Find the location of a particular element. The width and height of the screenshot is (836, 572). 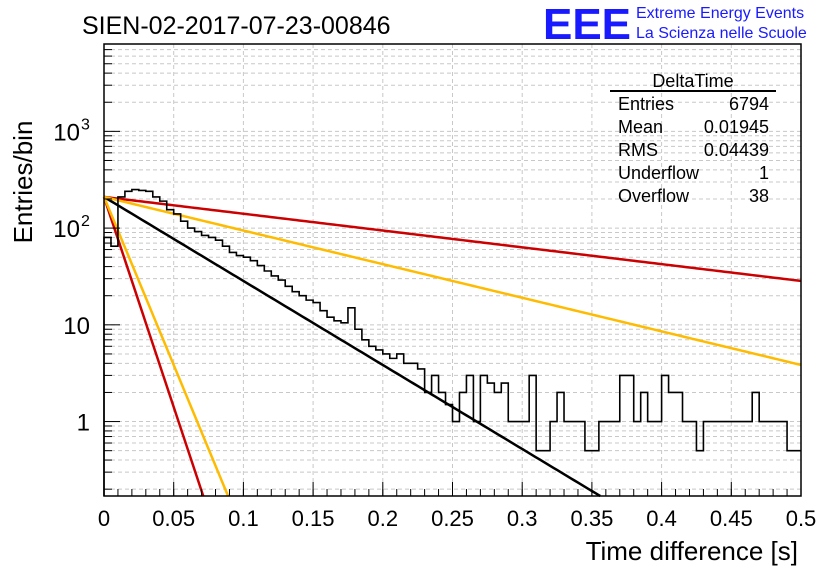

x-tick-label: 0.05 is located at coordinates (173, 518).